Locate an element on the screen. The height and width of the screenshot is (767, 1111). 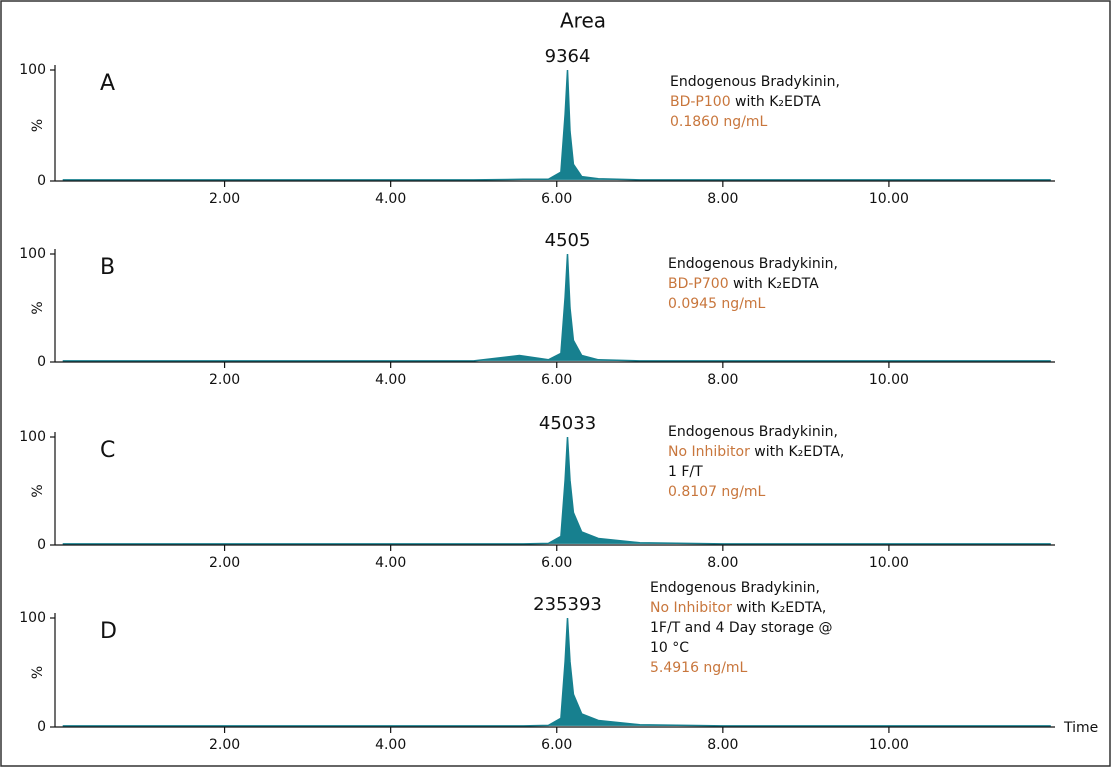
annotation-text: 1F/T and 4 Day storage @ is located at coordinates (741, 628).